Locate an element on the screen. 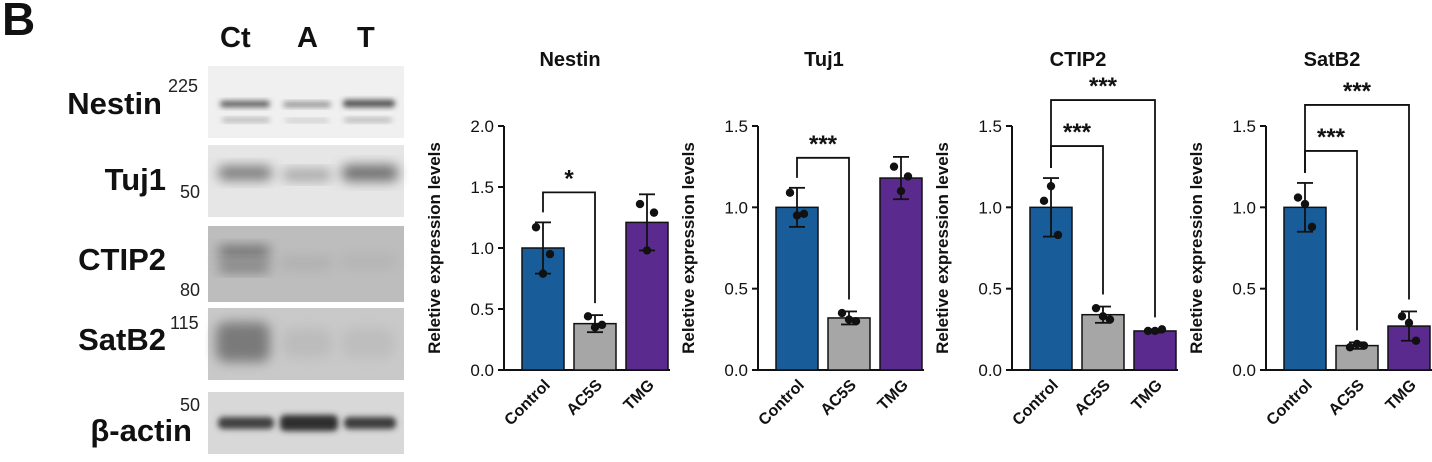  mw-label-nestin: 225 is located at coordinates (183, 86).